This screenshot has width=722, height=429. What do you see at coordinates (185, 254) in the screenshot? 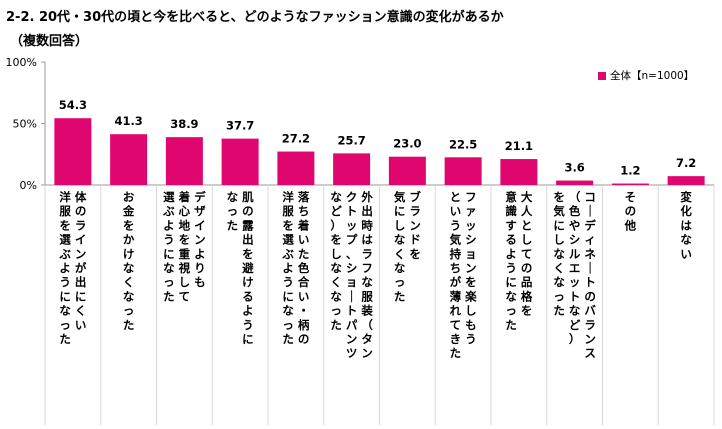
I see `category-label-char: 重` at bounding box center [185, 254].